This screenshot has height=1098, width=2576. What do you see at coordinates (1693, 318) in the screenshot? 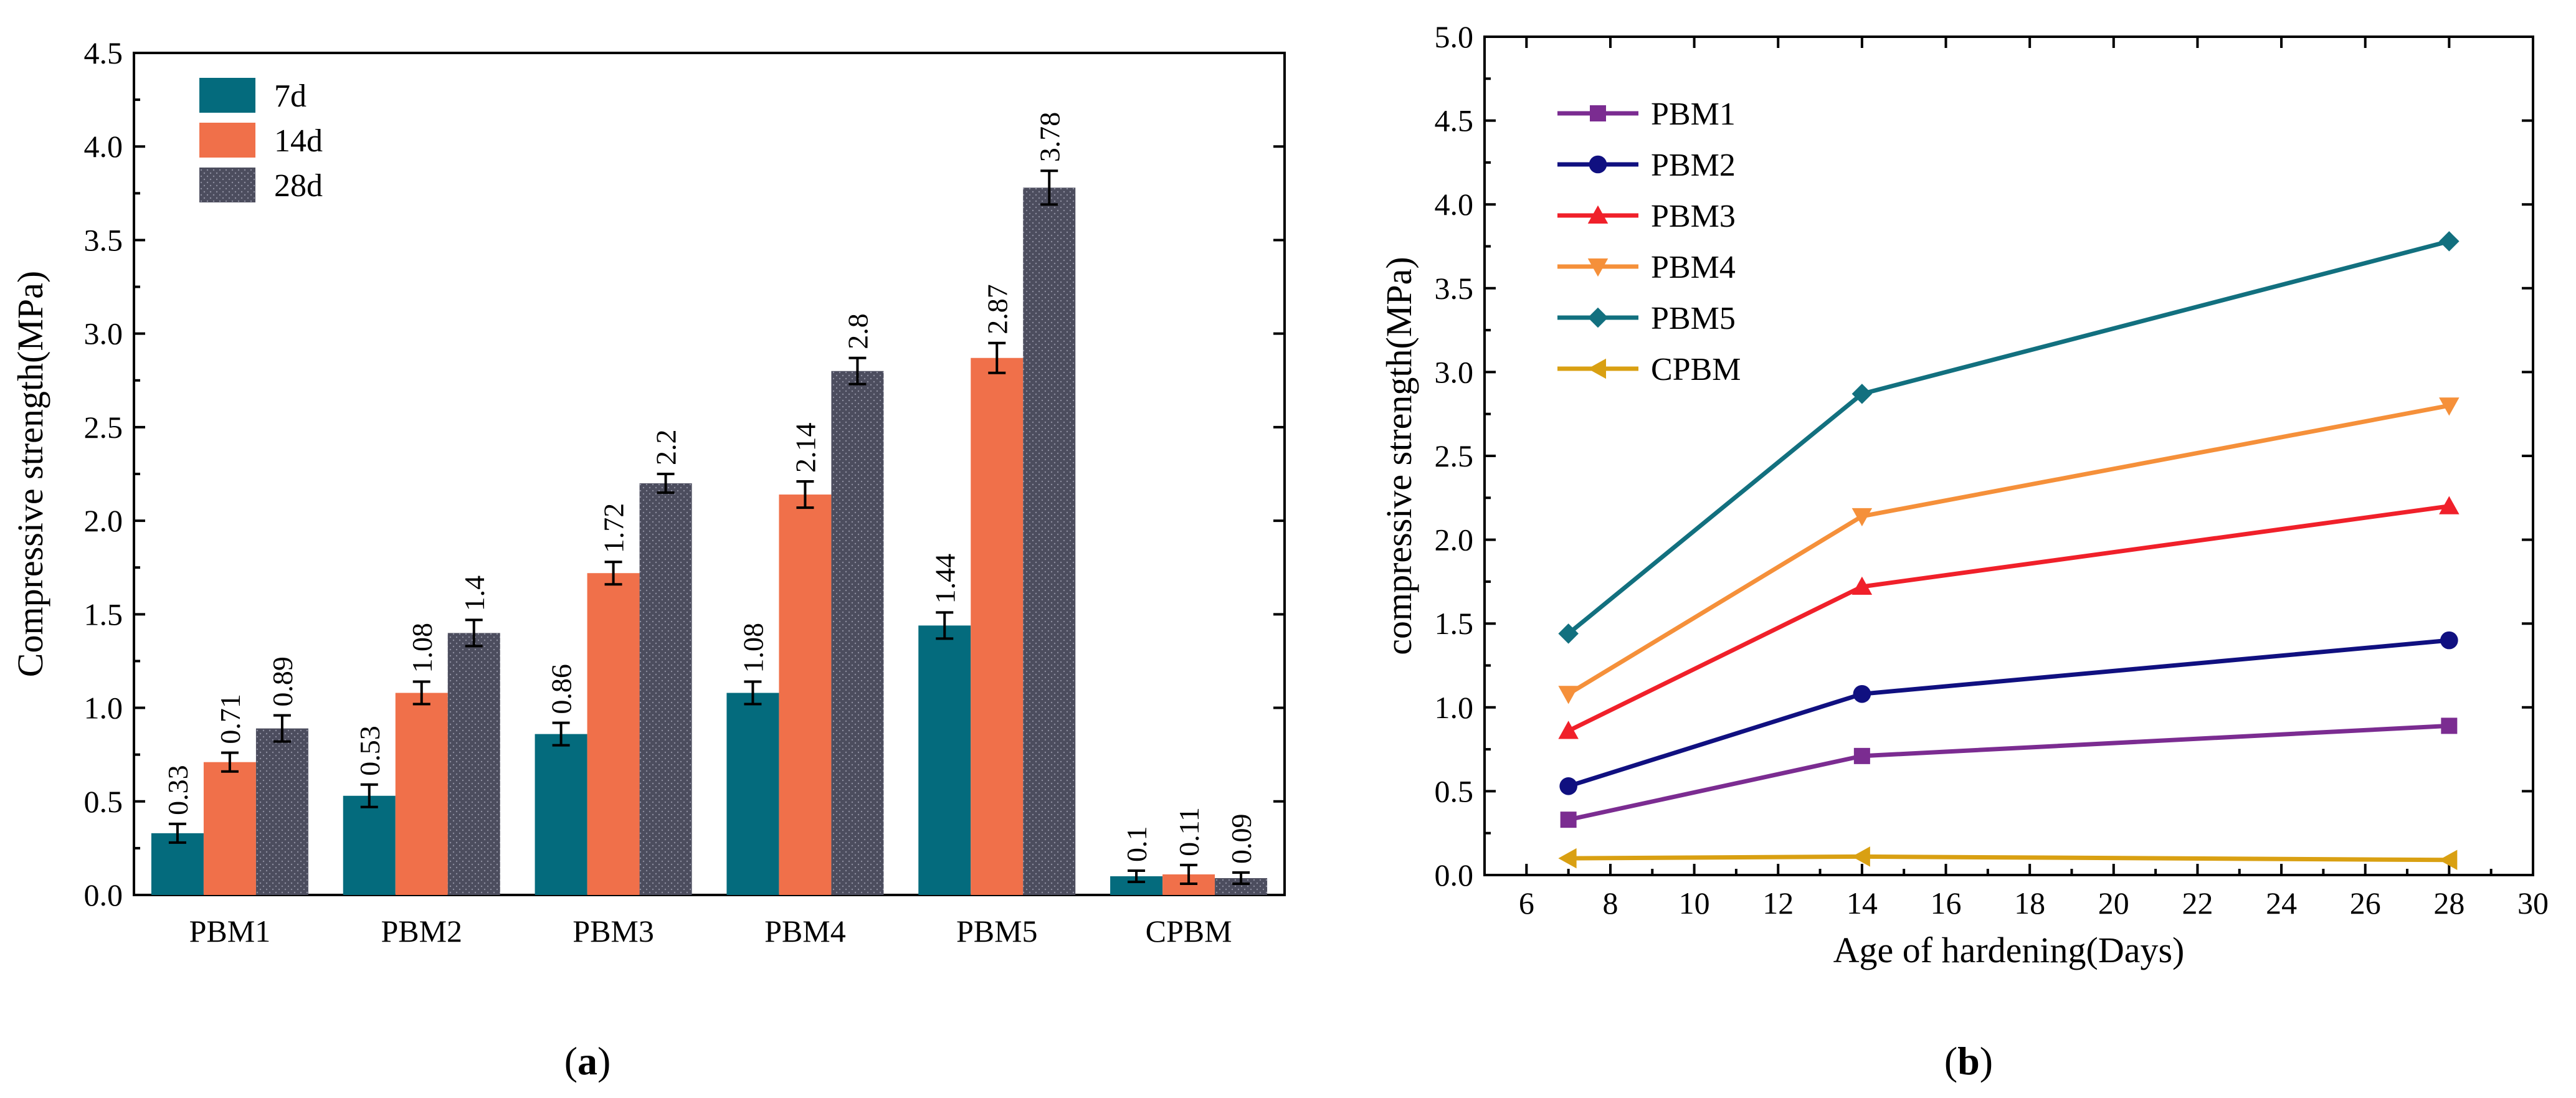
I see `legend-label: PBM5` at bounding box center [1693, 318].